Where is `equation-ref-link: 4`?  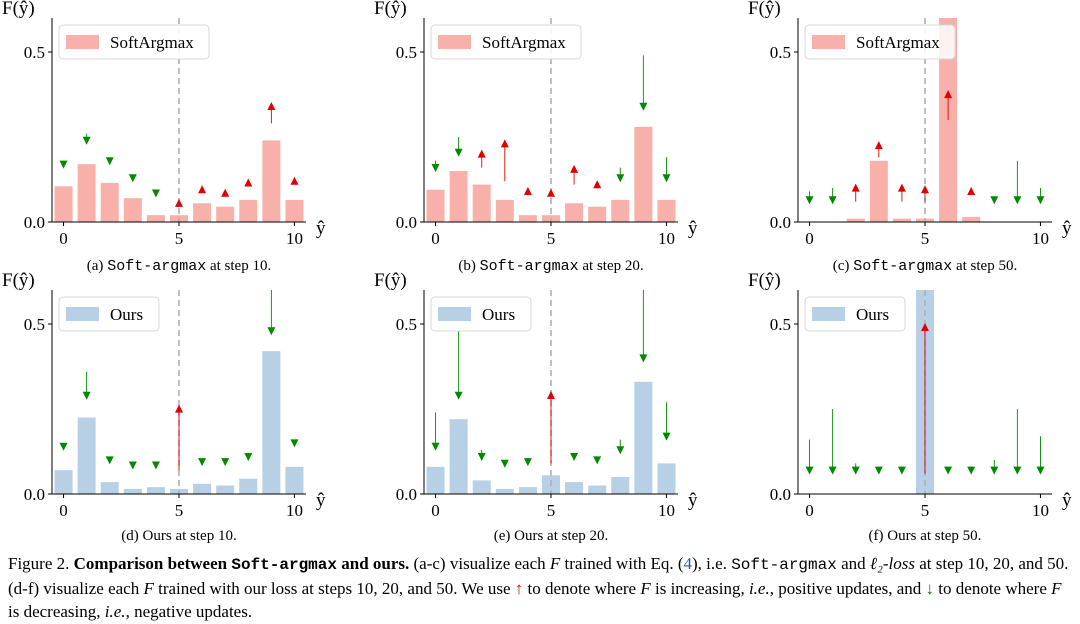
equation-ref-link: 4 is located at coordinates (688, 563).